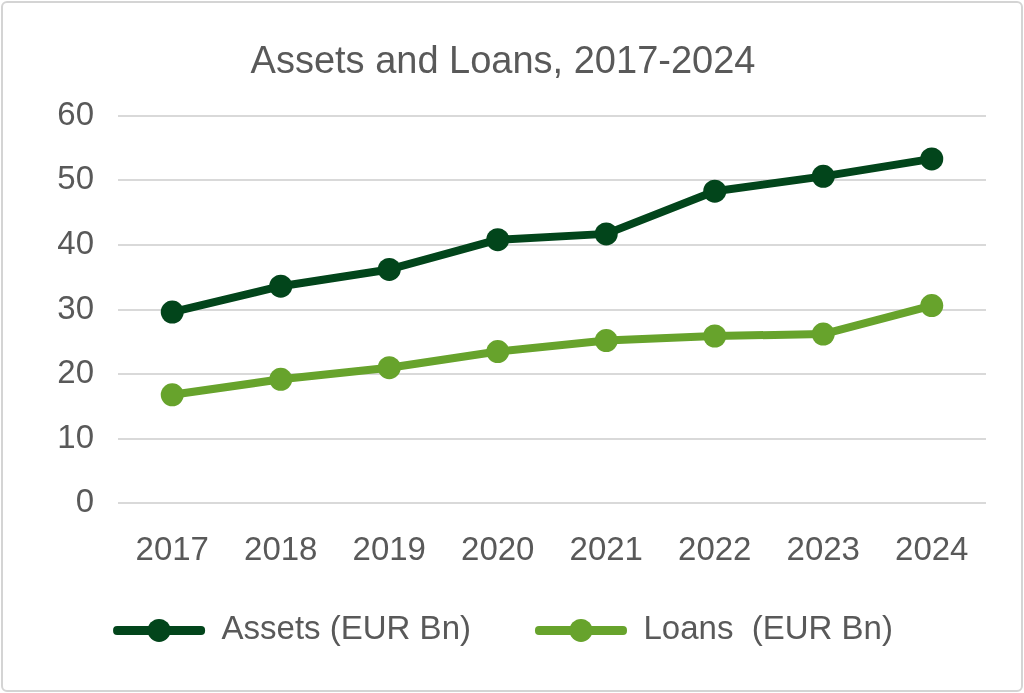 This screenshot has width=1024, height=693. I want to click on x-tick-label: 2024, so click(932, 549).